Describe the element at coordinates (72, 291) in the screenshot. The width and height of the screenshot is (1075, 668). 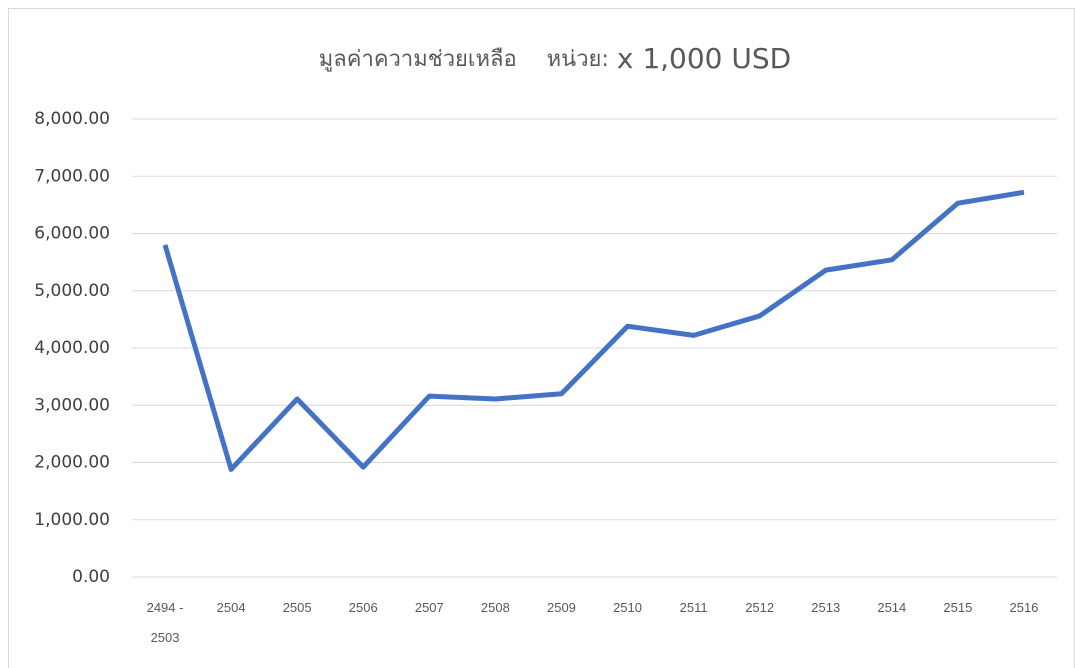
I see `y-tick-label: 5,000.00` at that location.